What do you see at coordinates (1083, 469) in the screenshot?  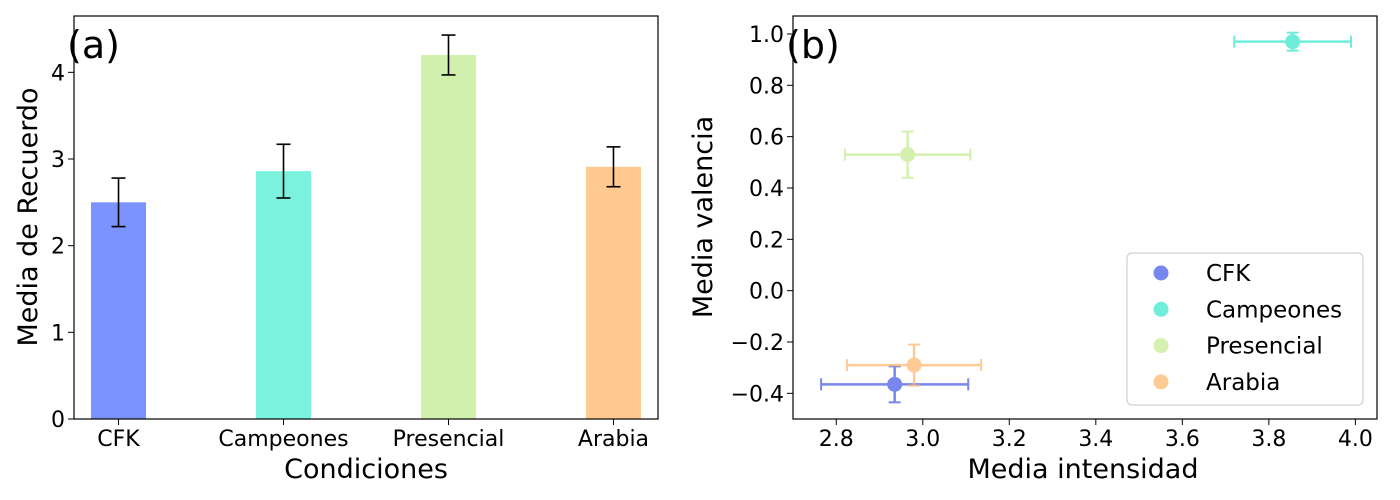 I see `scatter-chart-x-axis-label: Media intensidad` at bounding box center [1083, 469].